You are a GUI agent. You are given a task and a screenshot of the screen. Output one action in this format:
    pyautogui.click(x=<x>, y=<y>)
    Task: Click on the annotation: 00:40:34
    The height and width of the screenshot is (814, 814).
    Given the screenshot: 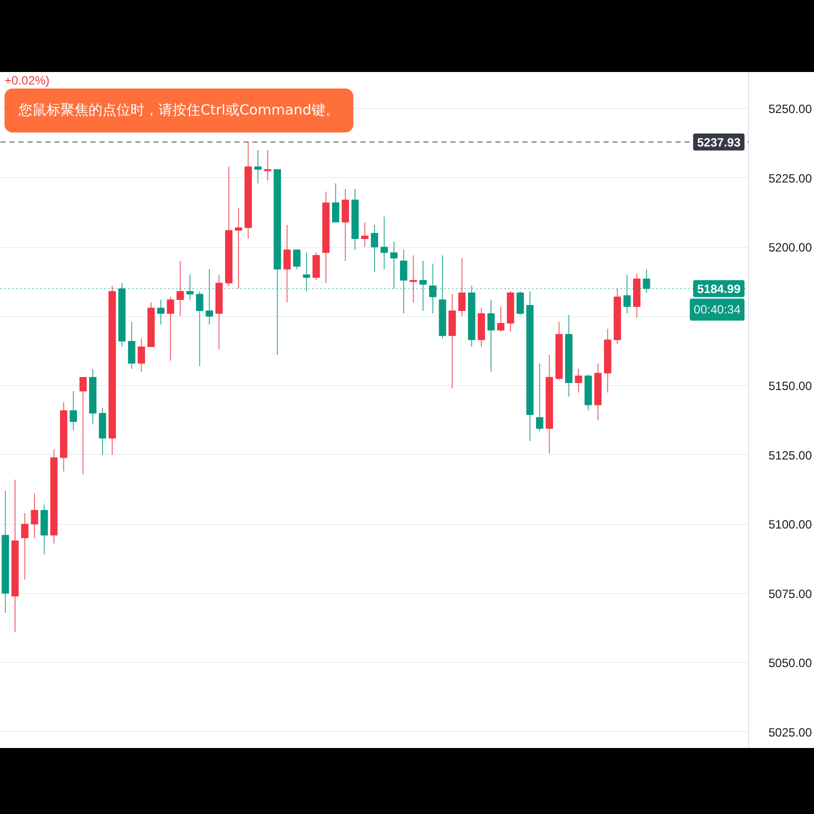 What is the action you would take?
    pyautogui.click(x=717, y=309)
    